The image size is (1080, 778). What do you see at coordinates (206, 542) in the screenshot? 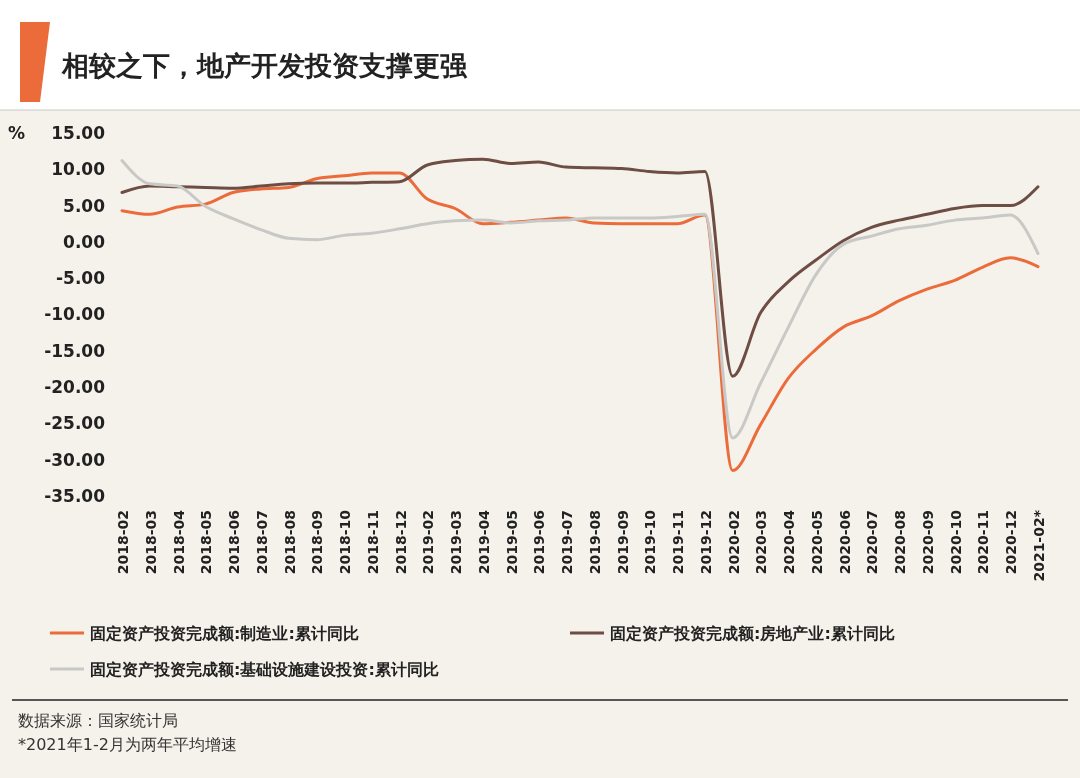
I see `x-tick-label: 2018-05` at bounding box center [206, 542].